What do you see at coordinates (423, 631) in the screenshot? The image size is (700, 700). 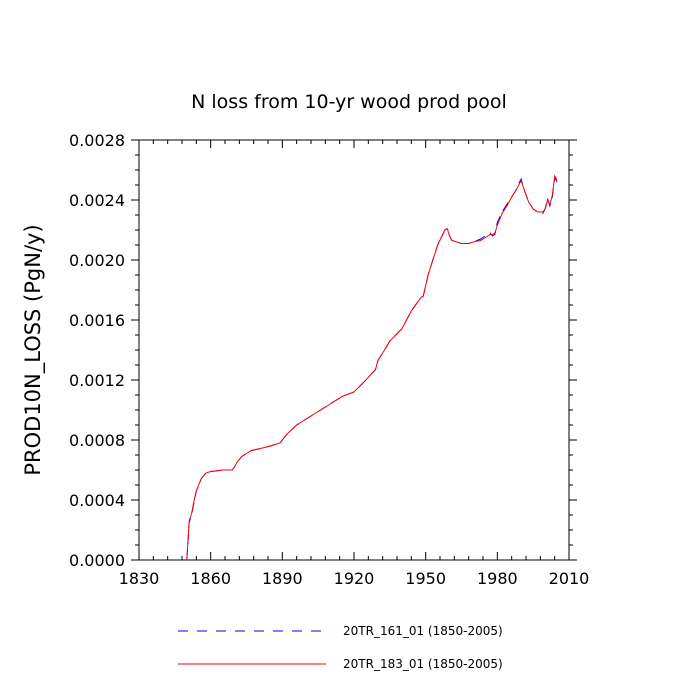 I see `legend-label-1: 20TR_161_01 (1850-2005)` at bounding box center [423, 631].